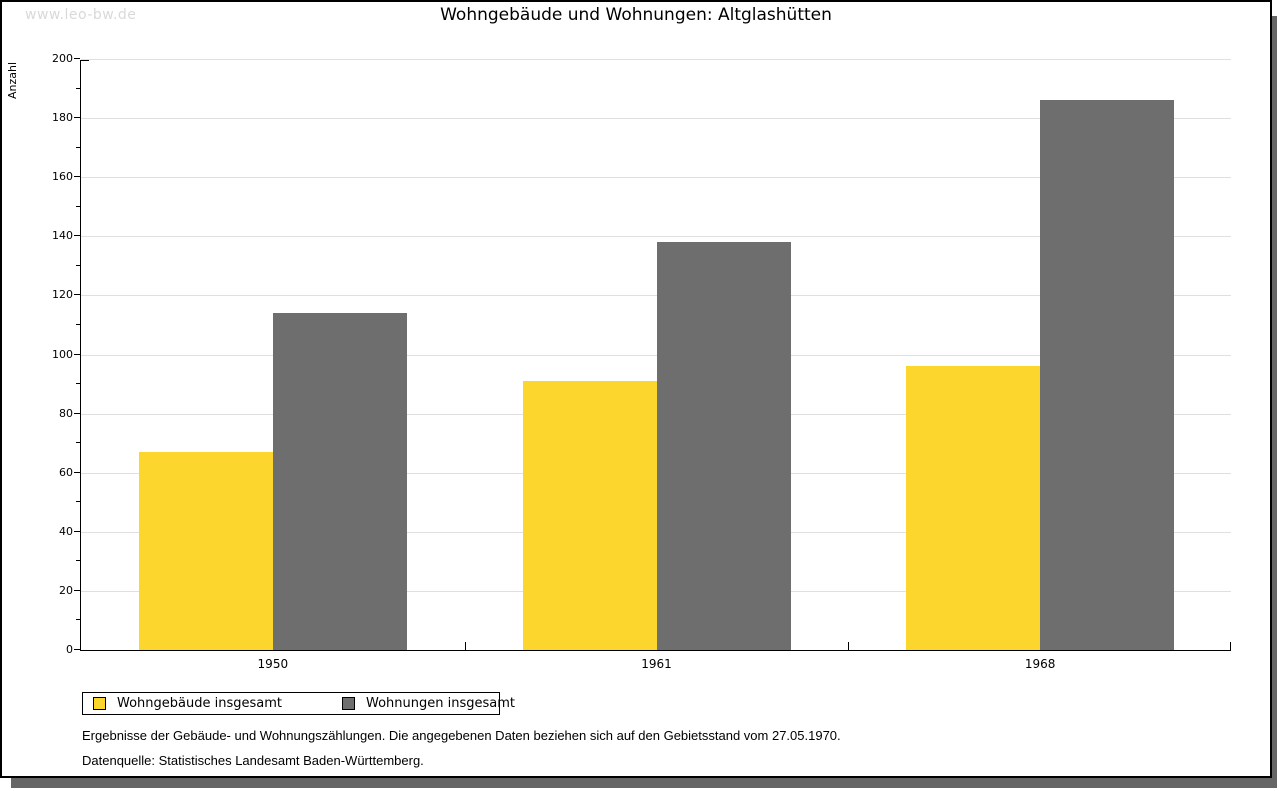 The width and height of the screenshot is (1280, 791). What do you see at coordinates (69, 649) in the screenshot?
I see `y-axis-tick-label: 0` at bounding box center [69, 649].